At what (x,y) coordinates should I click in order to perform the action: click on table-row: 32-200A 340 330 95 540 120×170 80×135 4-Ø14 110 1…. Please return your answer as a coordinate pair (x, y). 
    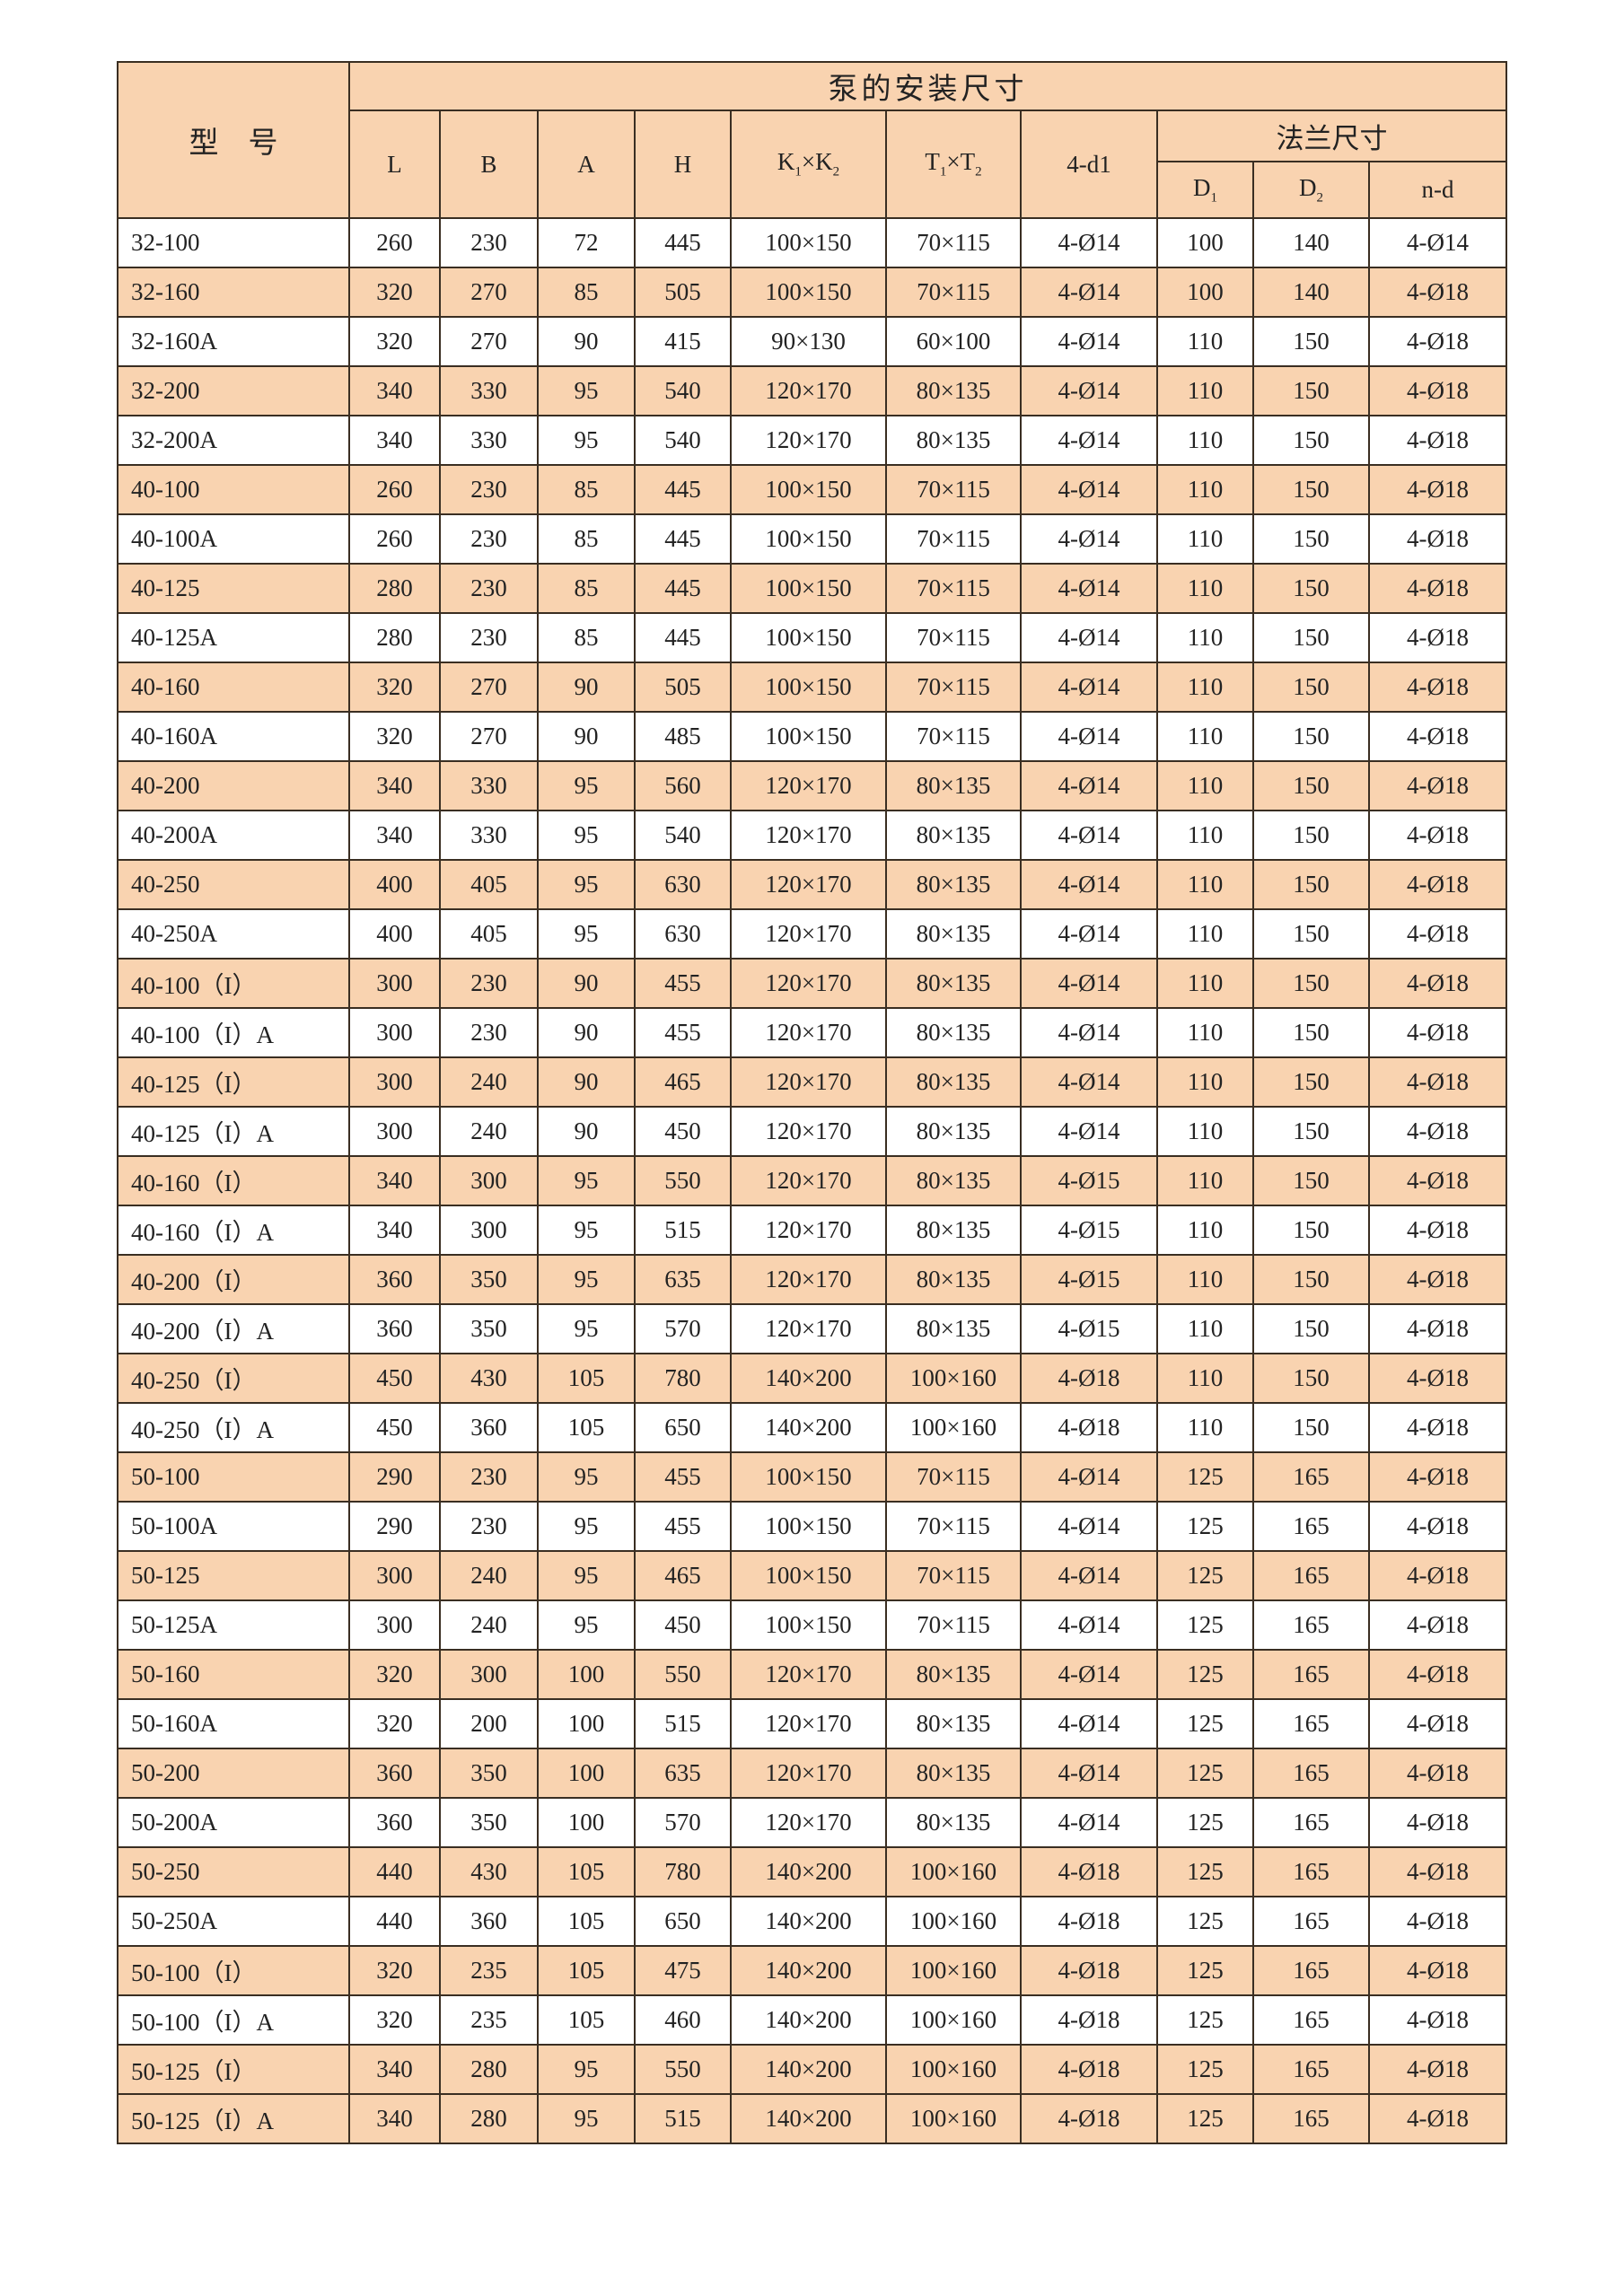
    Looking at the image, I should click on (812, 440).